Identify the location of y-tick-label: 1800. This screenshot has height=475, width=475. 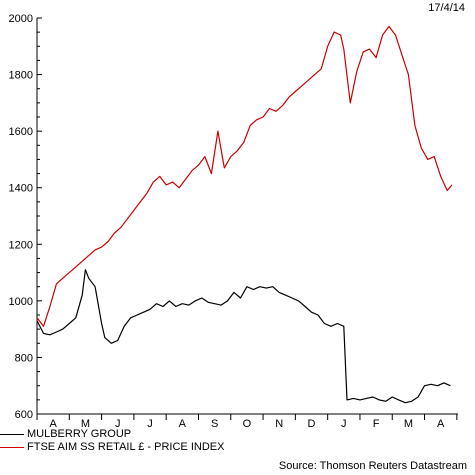
(21, 76).